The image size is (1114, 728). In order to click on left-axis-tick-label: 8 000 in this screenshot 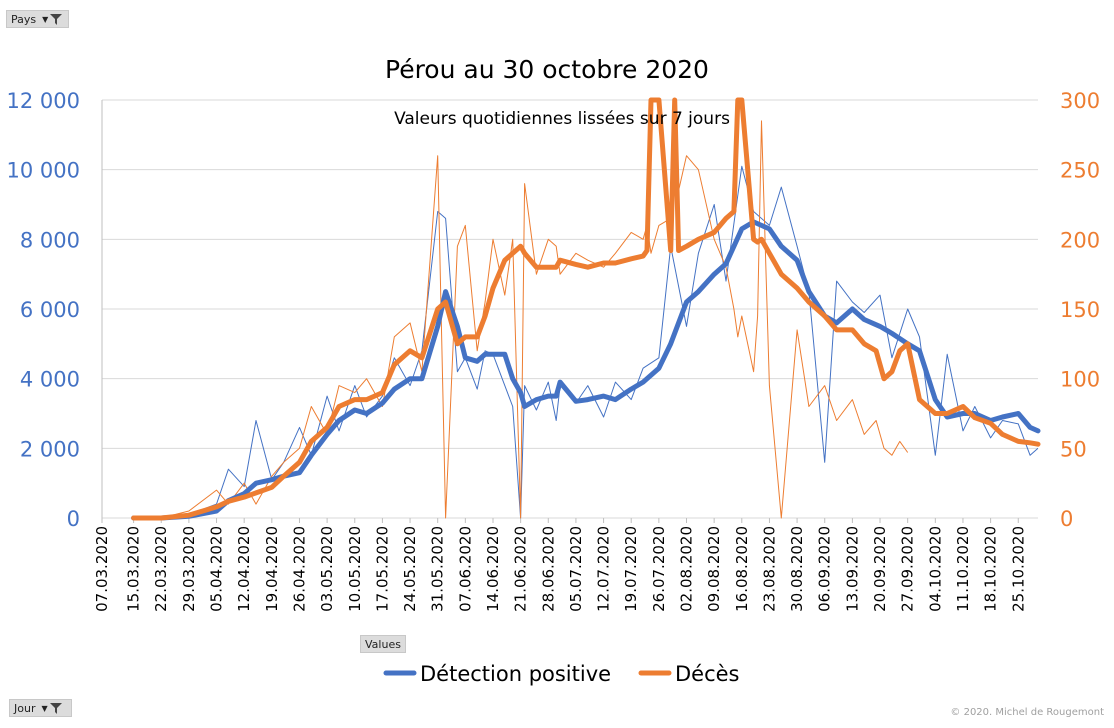, I will do `click(50, 240)`.